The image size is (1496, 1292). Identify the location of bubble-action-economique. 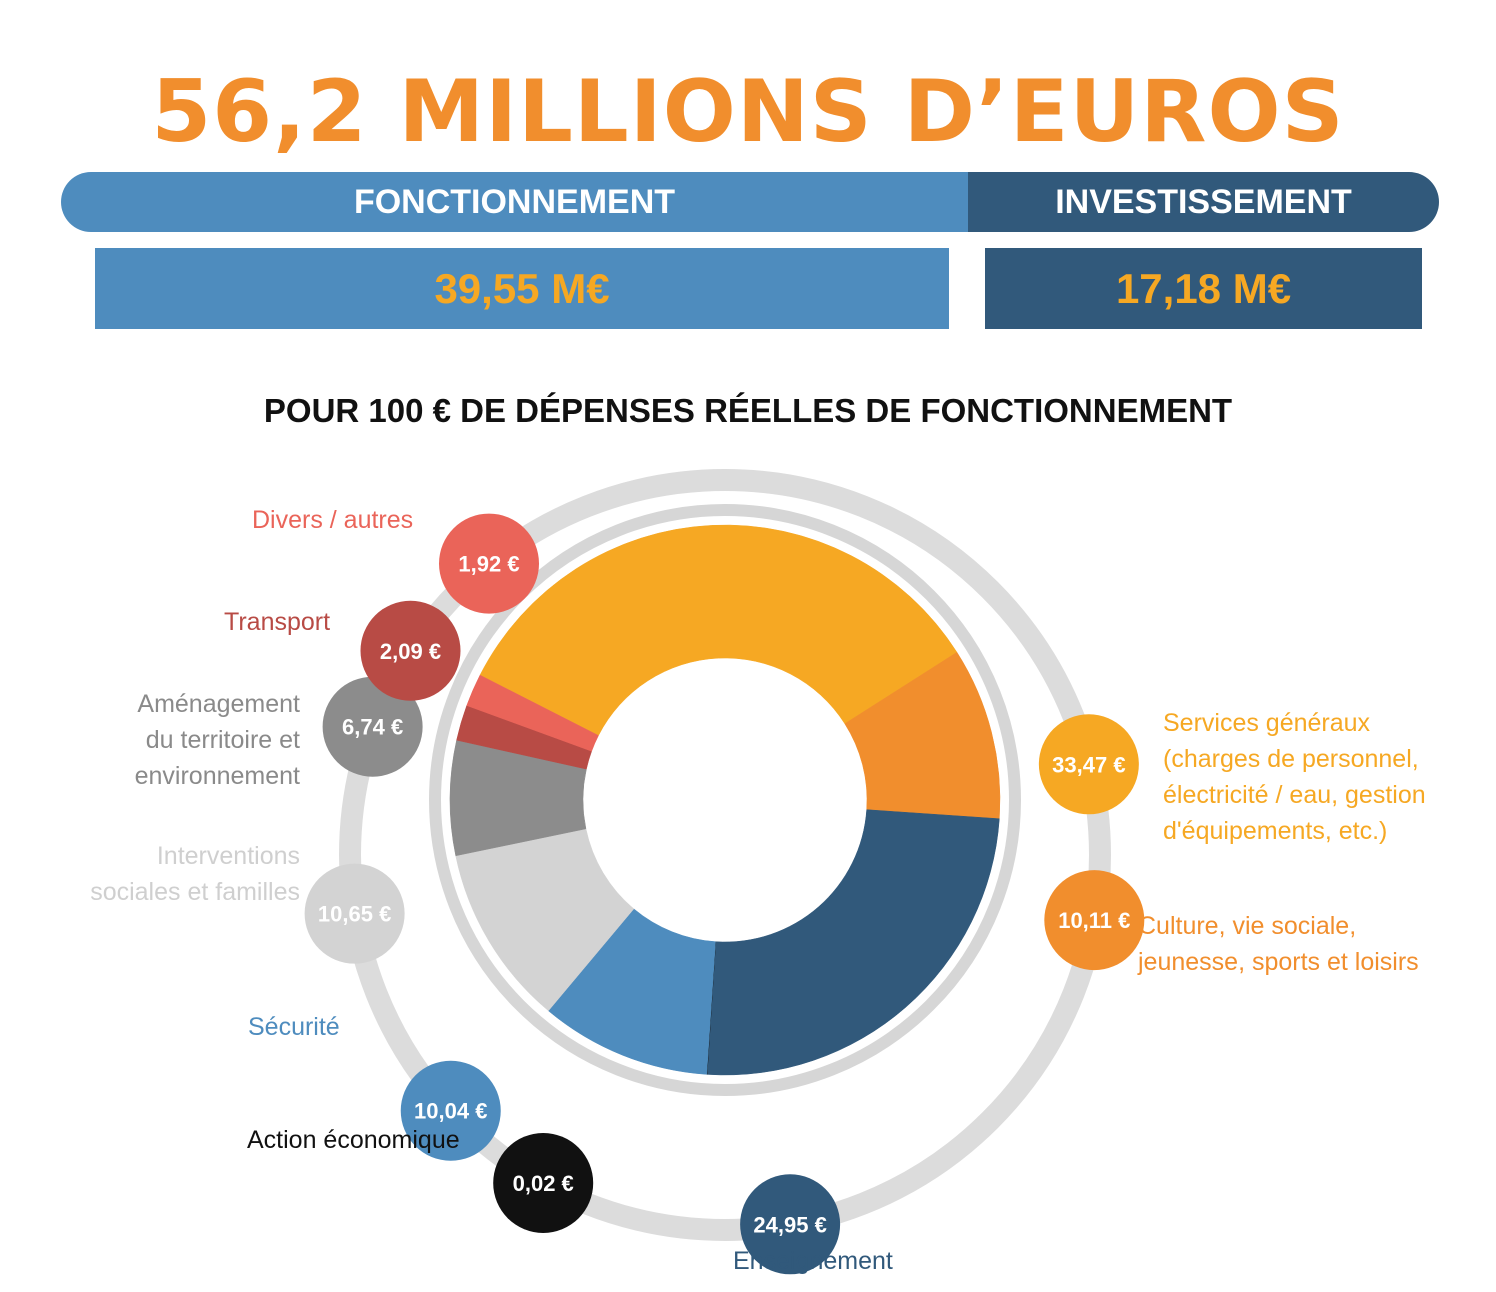
(543, 1182).